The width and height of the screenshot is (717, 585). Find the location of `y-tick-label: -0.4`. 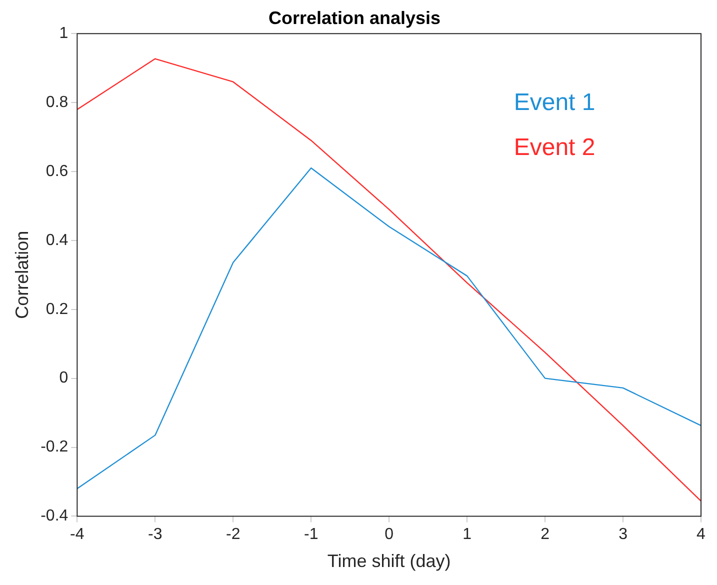

y-tick-label: -0.4 is located at coordinates (54, 516).